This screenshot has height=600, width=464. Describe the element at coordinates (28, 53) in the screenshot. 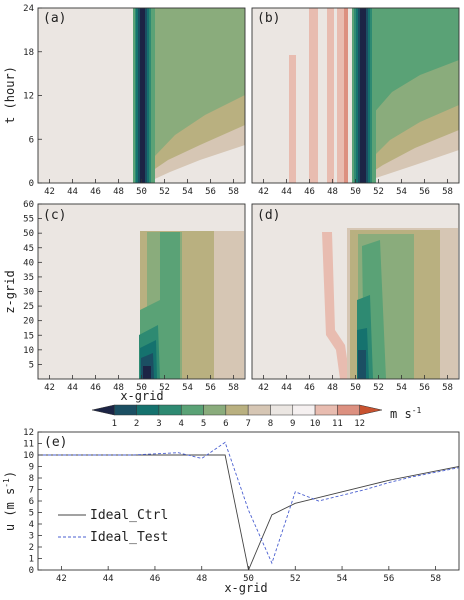

I see `panel-a-ytick-label: 18` at that location.